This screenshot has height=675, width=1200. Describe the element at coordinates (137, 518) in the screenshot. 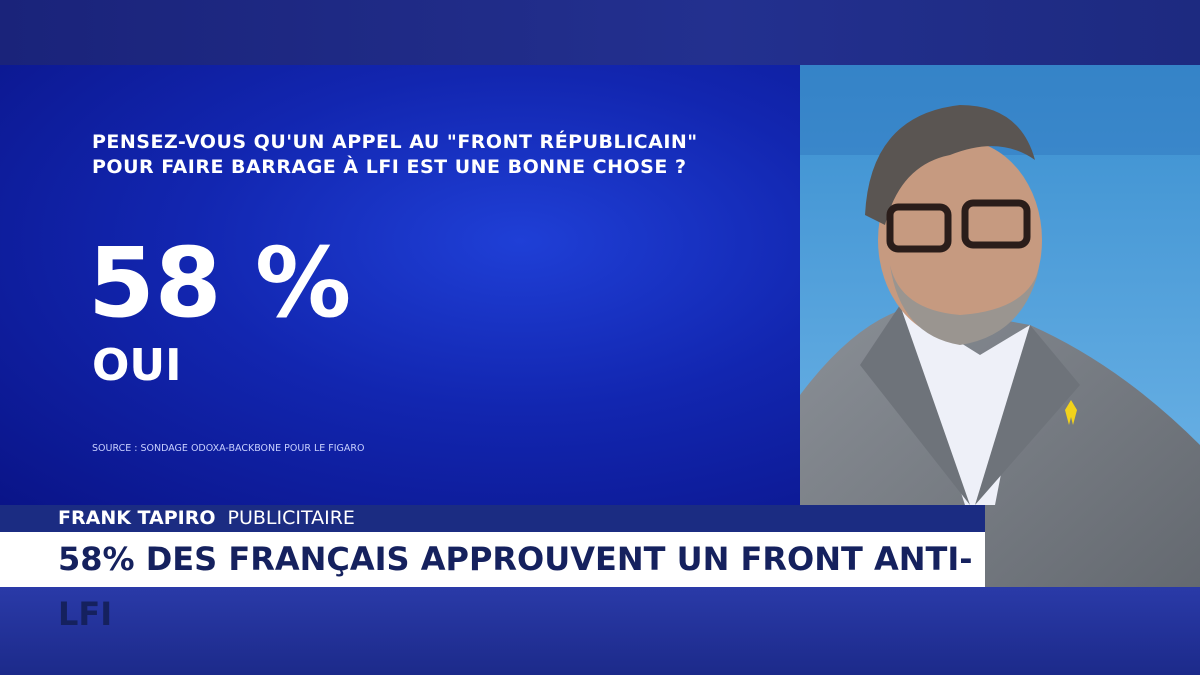

I see `guest-name: FRANK TAPIRO` at that location.